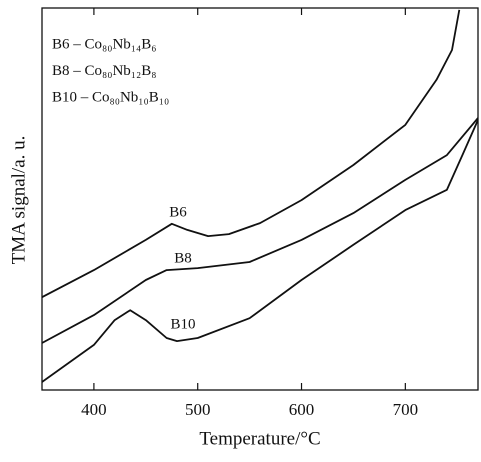 The height and width of the screenshot is (462, 481). I want to click on x-axis-label: Temperature/°C, so click(259, 438).